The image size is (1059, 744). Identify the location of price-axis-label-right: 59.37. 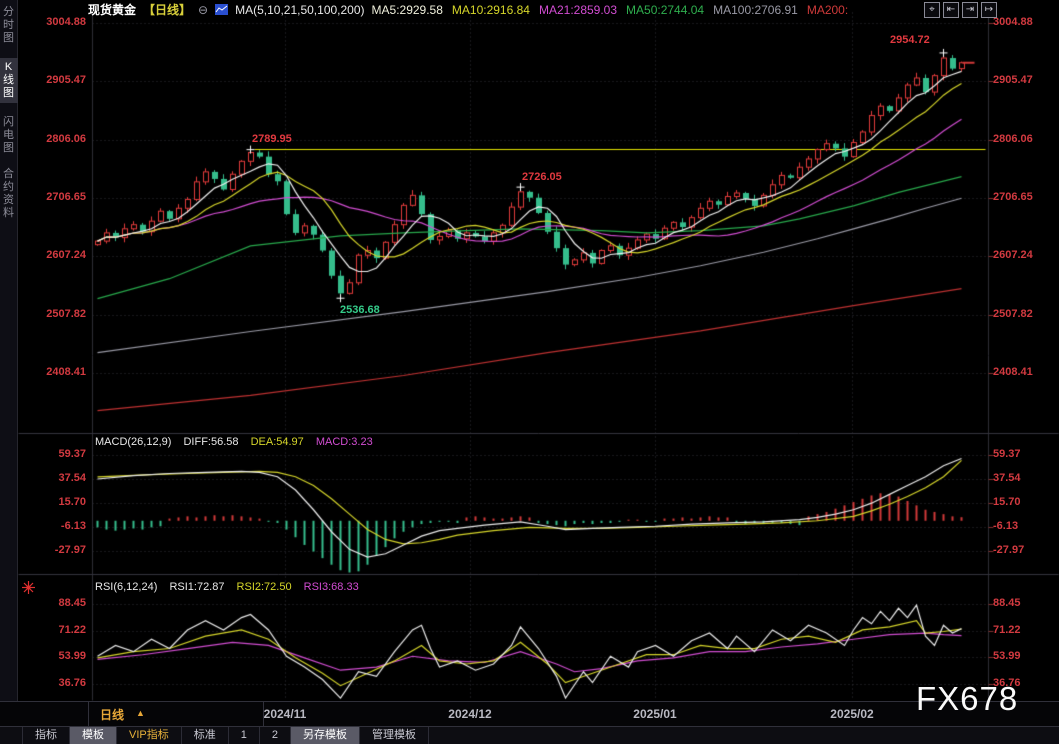
(1007, 454).